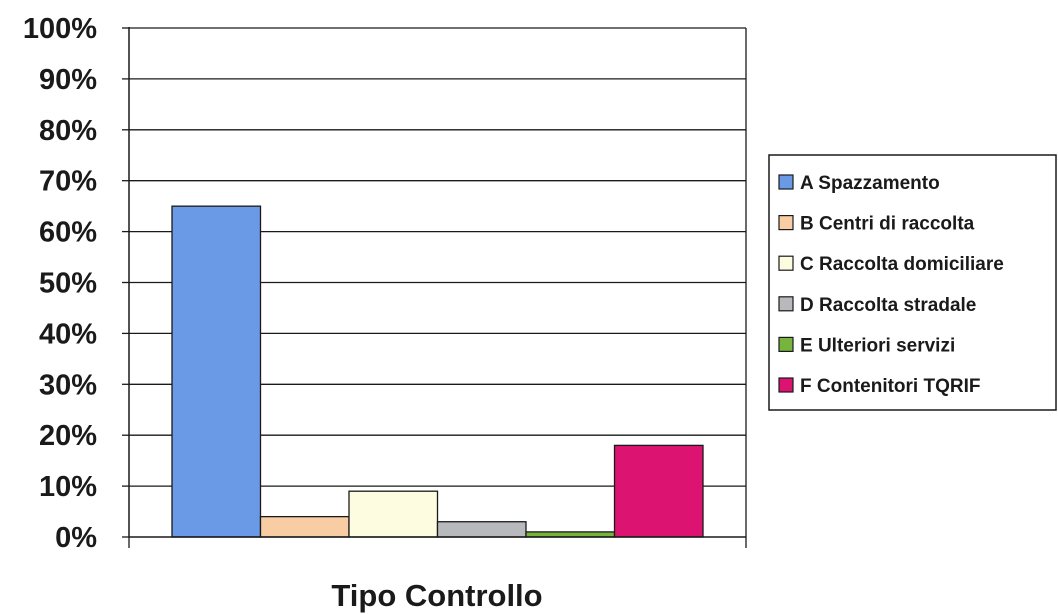 The width and height of the screenshot is (1058, 614). Describe the element at coordinates (304, 526) in the screenshot. I see `bar-b` at that location.